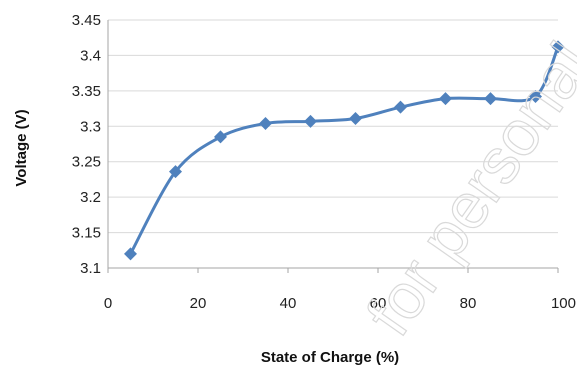 Image resolution: width=577 pixels, height=369 pixels. I want to click on x-tick-label: 0, so click(108, 303).